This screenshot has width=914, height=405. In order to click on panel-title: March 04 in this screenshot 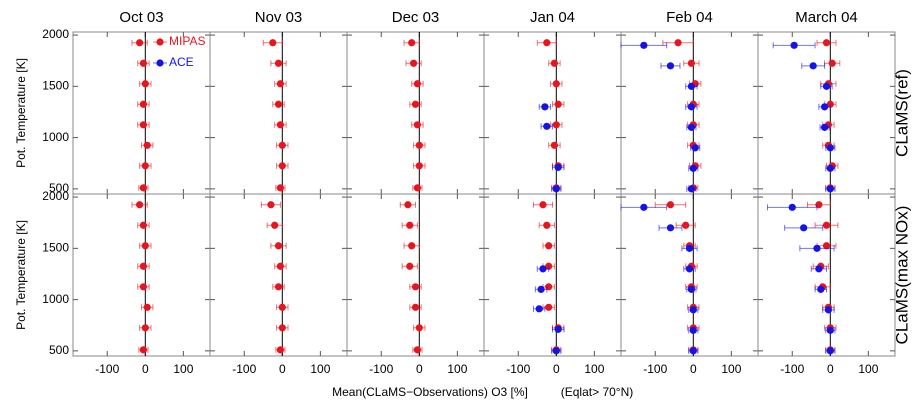, I will do `click(826, 17)`.